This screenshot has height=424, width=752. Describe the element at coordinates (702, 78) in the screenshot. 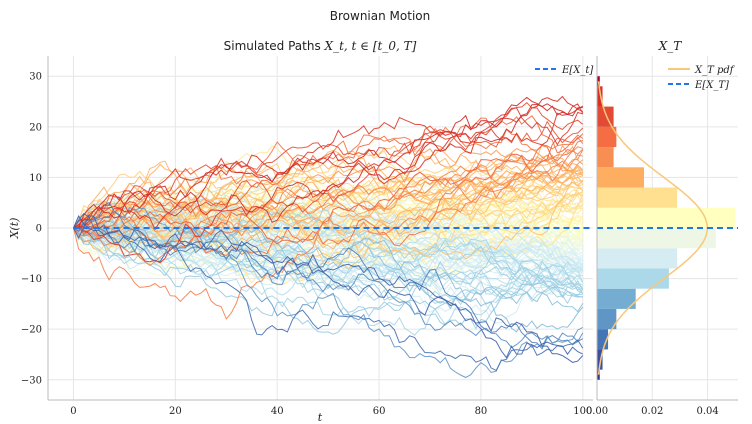

I see `terminal-legend: X_T pdf E[X_T]` at that location.